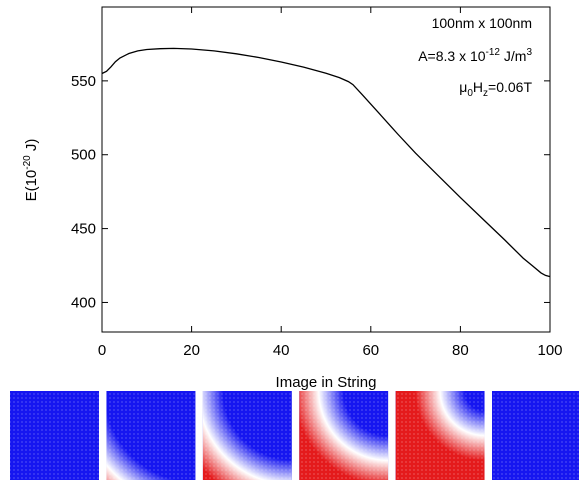 This screenshot has width=579, height=483. Describe the element at coordinates (191, 350) in the screenshot. I see `x-tick-label: 20` at that location.